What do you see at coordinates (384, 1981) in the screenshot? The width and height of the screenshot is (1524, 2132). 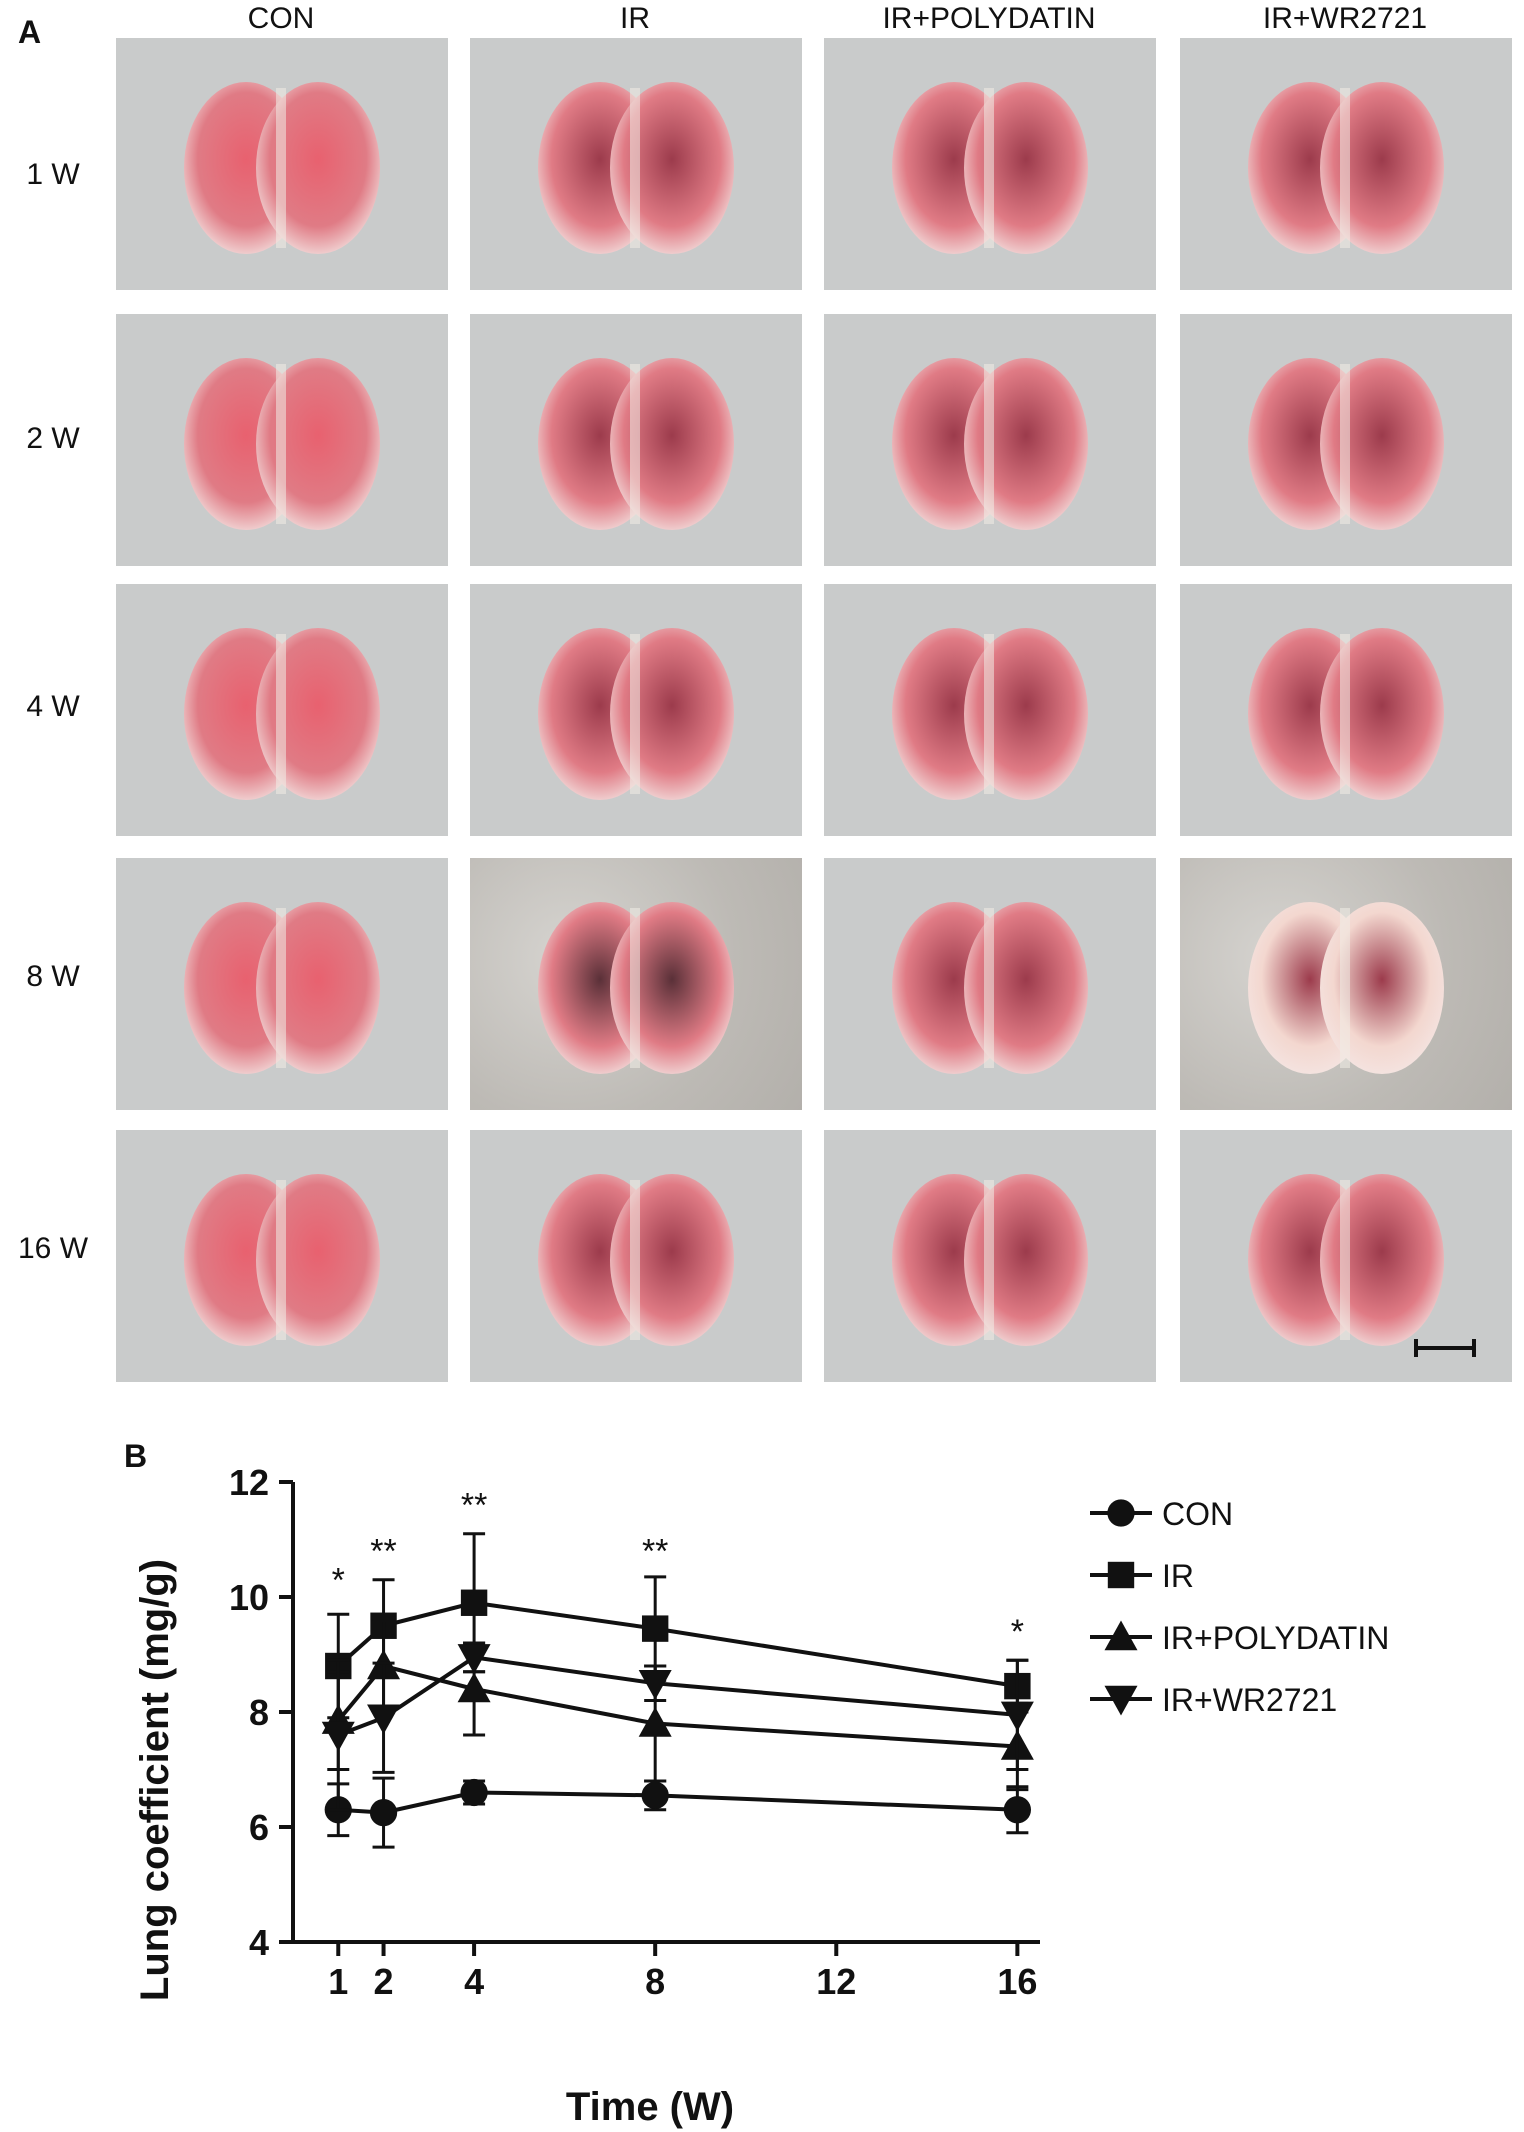 I see `x-tick-label: 2` at bounding box center [384, 1981].